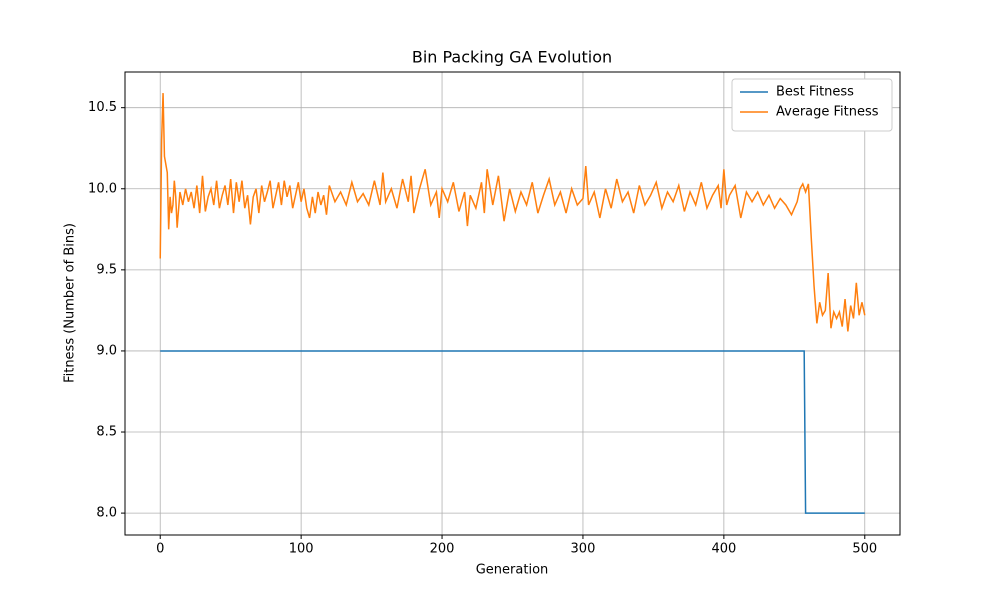  Describe the element at coordinates (442, 549) in the screenshot. I see `x-tick-label: 200` at that location.